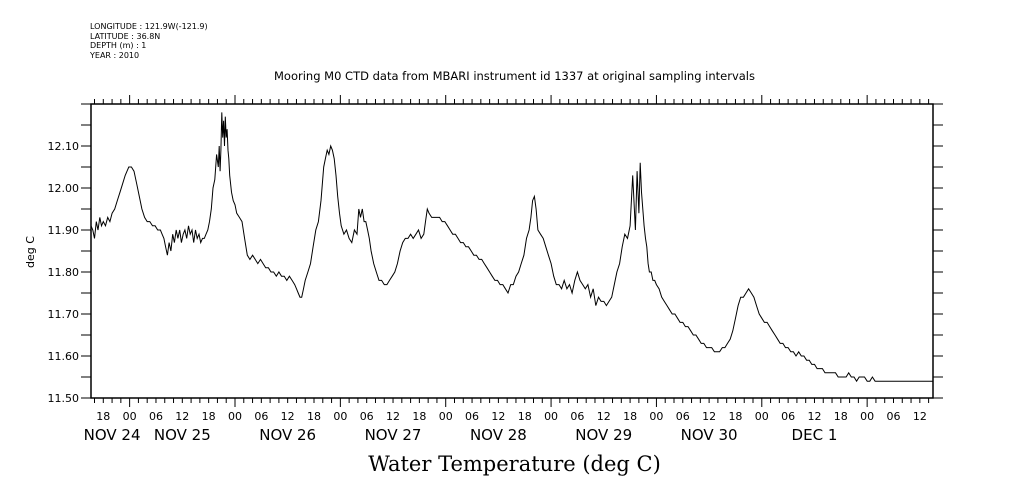 The height and width of the screenshot is (504, 1009). Describe the element at coordinates (64, 188) in the screenshot. I see `y-tick-label: 12.00` at that location.